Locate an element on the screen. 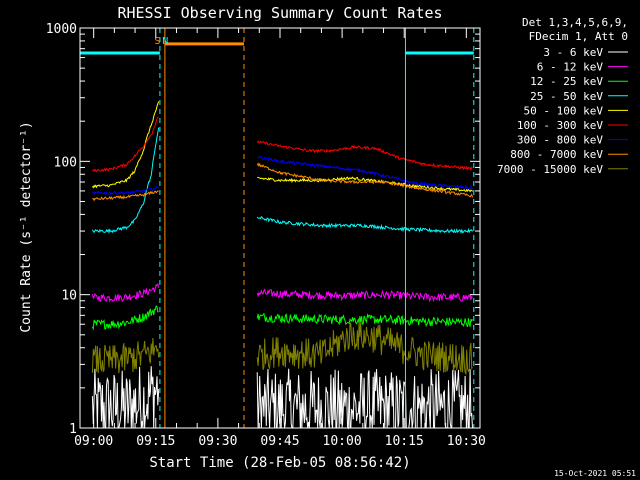  x-axis-label: Start Time (28-Feb-05 08:56:42) is located at coordinates (279, 463).